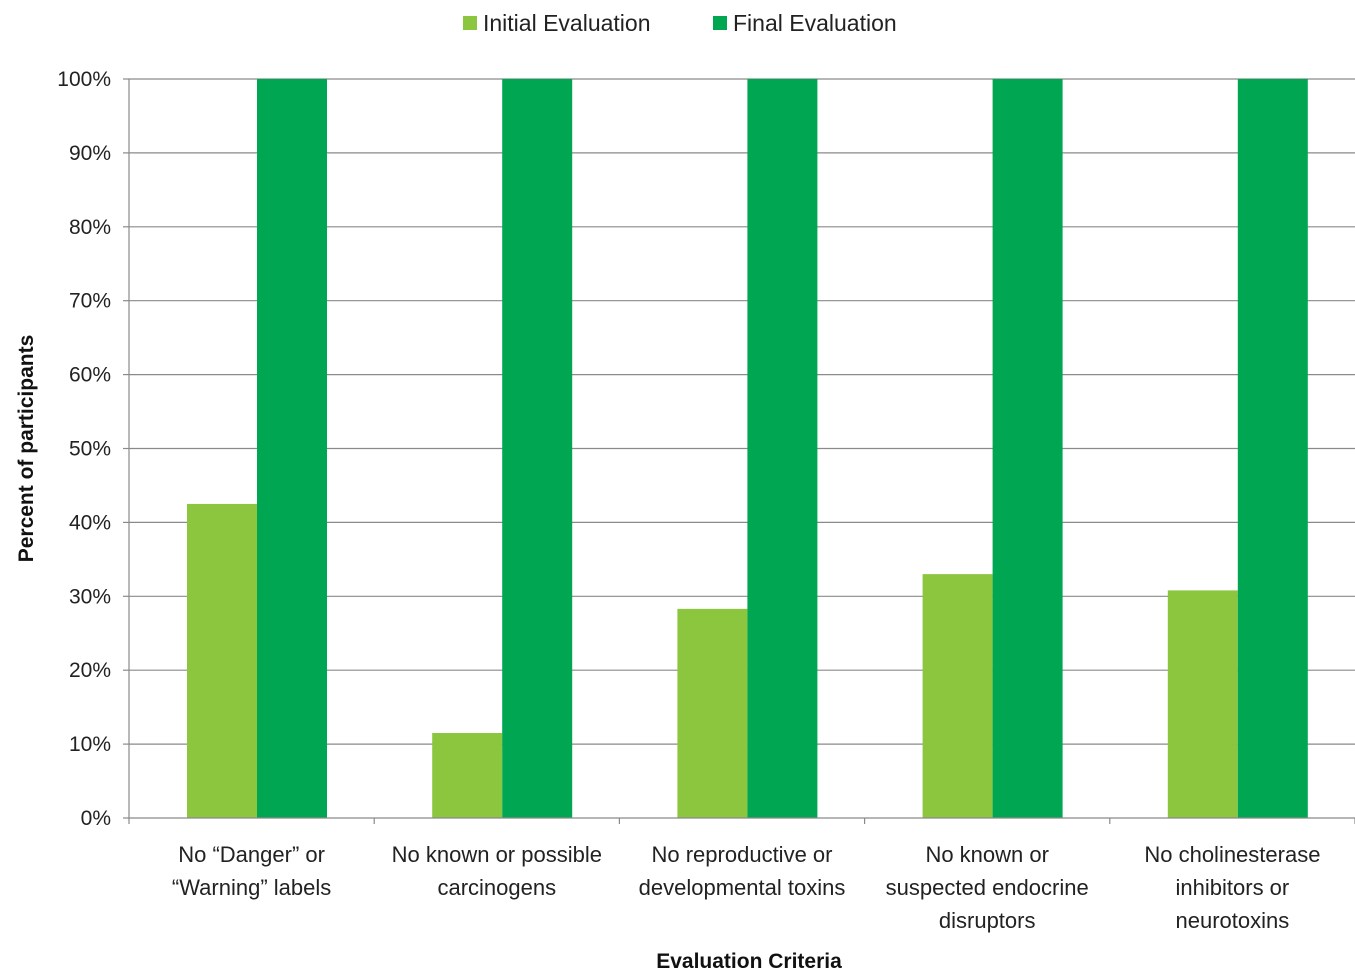 Image resolution: width=1355 pixels, height=974 pixels. I want to click on legend-label-final: Final Evaluation, so click(815, 23).